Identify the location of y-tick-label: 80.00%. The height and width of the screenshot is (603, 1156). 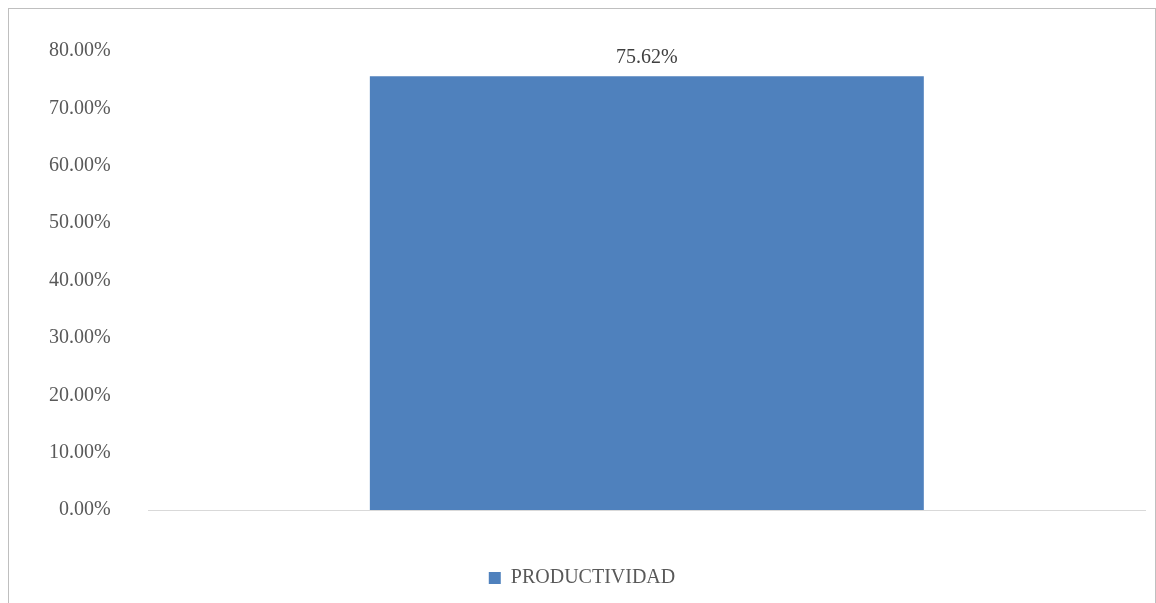
(79, 49).